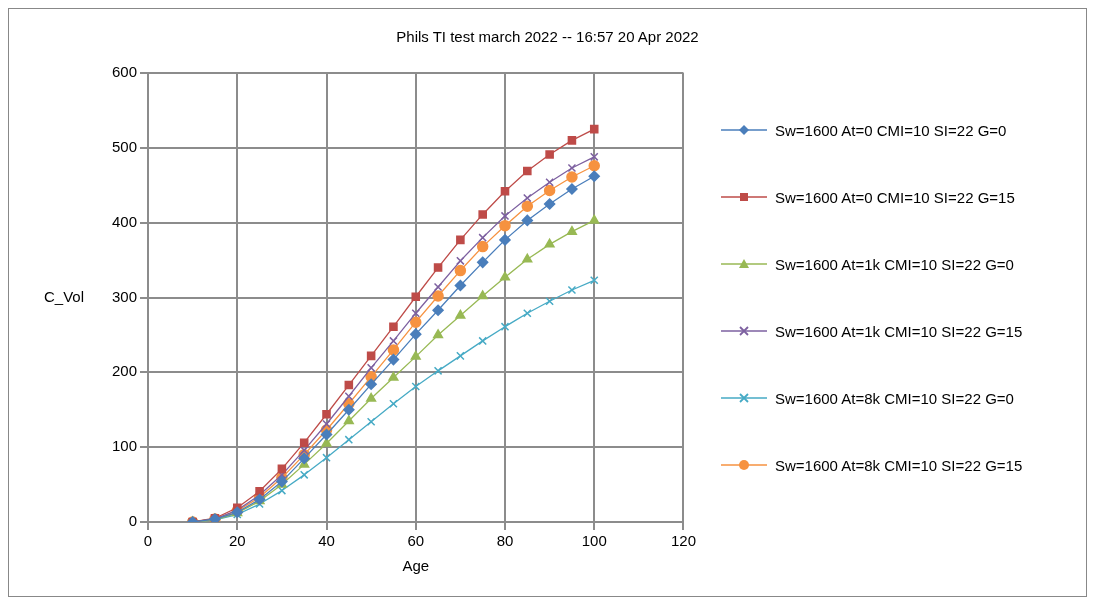 This screenshot has height=605, width=1095. Describe the element at coordinates (895, 197) in the screenshot. I see `legend-label: Sw=1600 At=0 CMI=10 SI=22 G=15` at that location.